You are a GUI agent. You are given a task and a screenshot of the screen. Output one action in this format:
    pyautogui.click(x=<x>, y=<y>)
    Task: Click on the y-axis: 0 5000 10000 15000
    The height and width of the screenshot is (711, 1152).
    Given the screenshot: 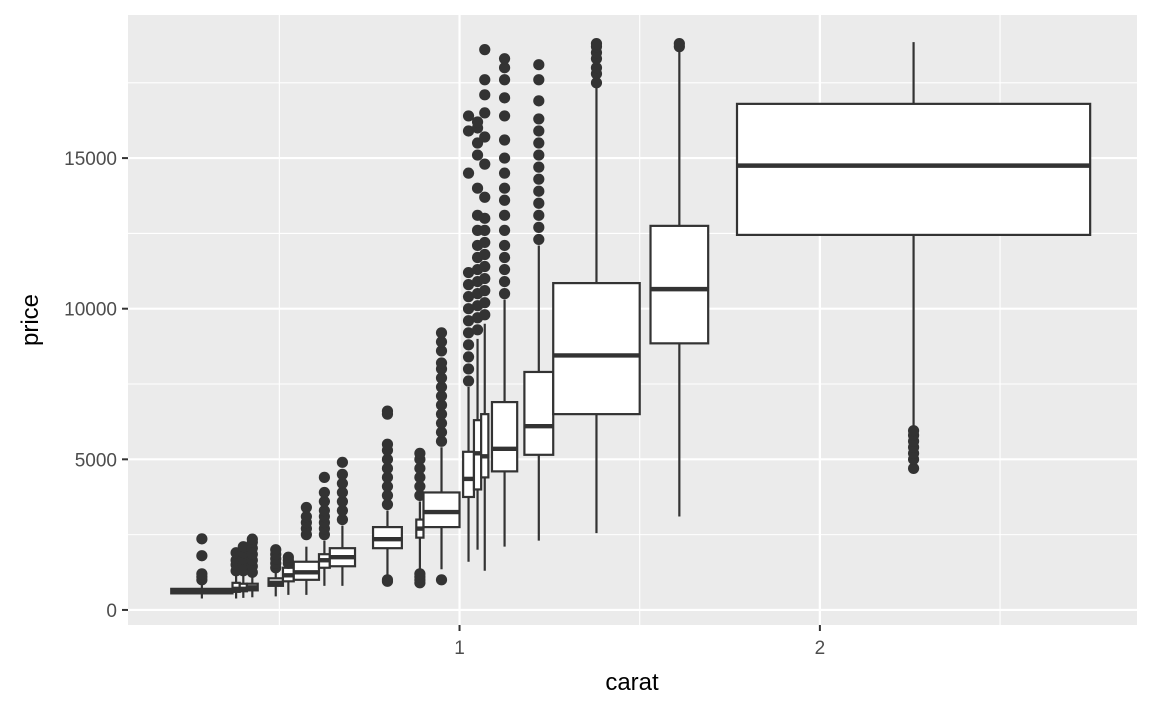 What is the action you would take?
    pyautogui.click(x=96, y=385)
    